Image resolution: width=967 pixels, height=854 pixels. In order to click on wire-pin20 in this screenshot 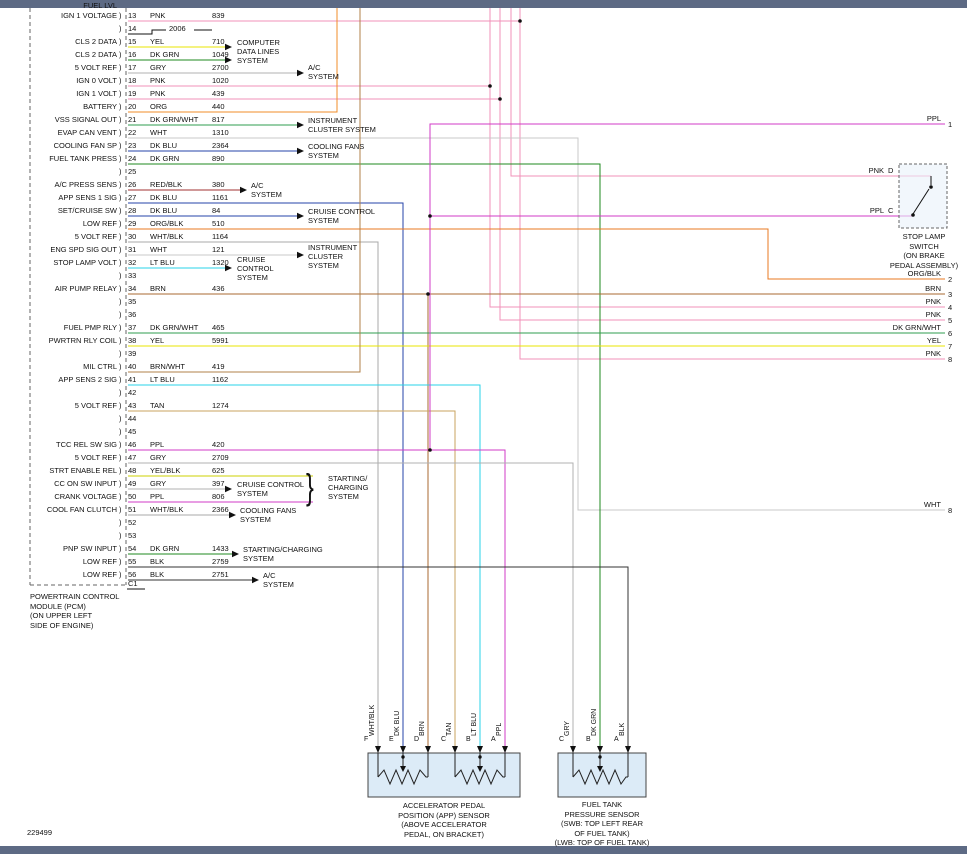, I will do `click(233, 60)`.